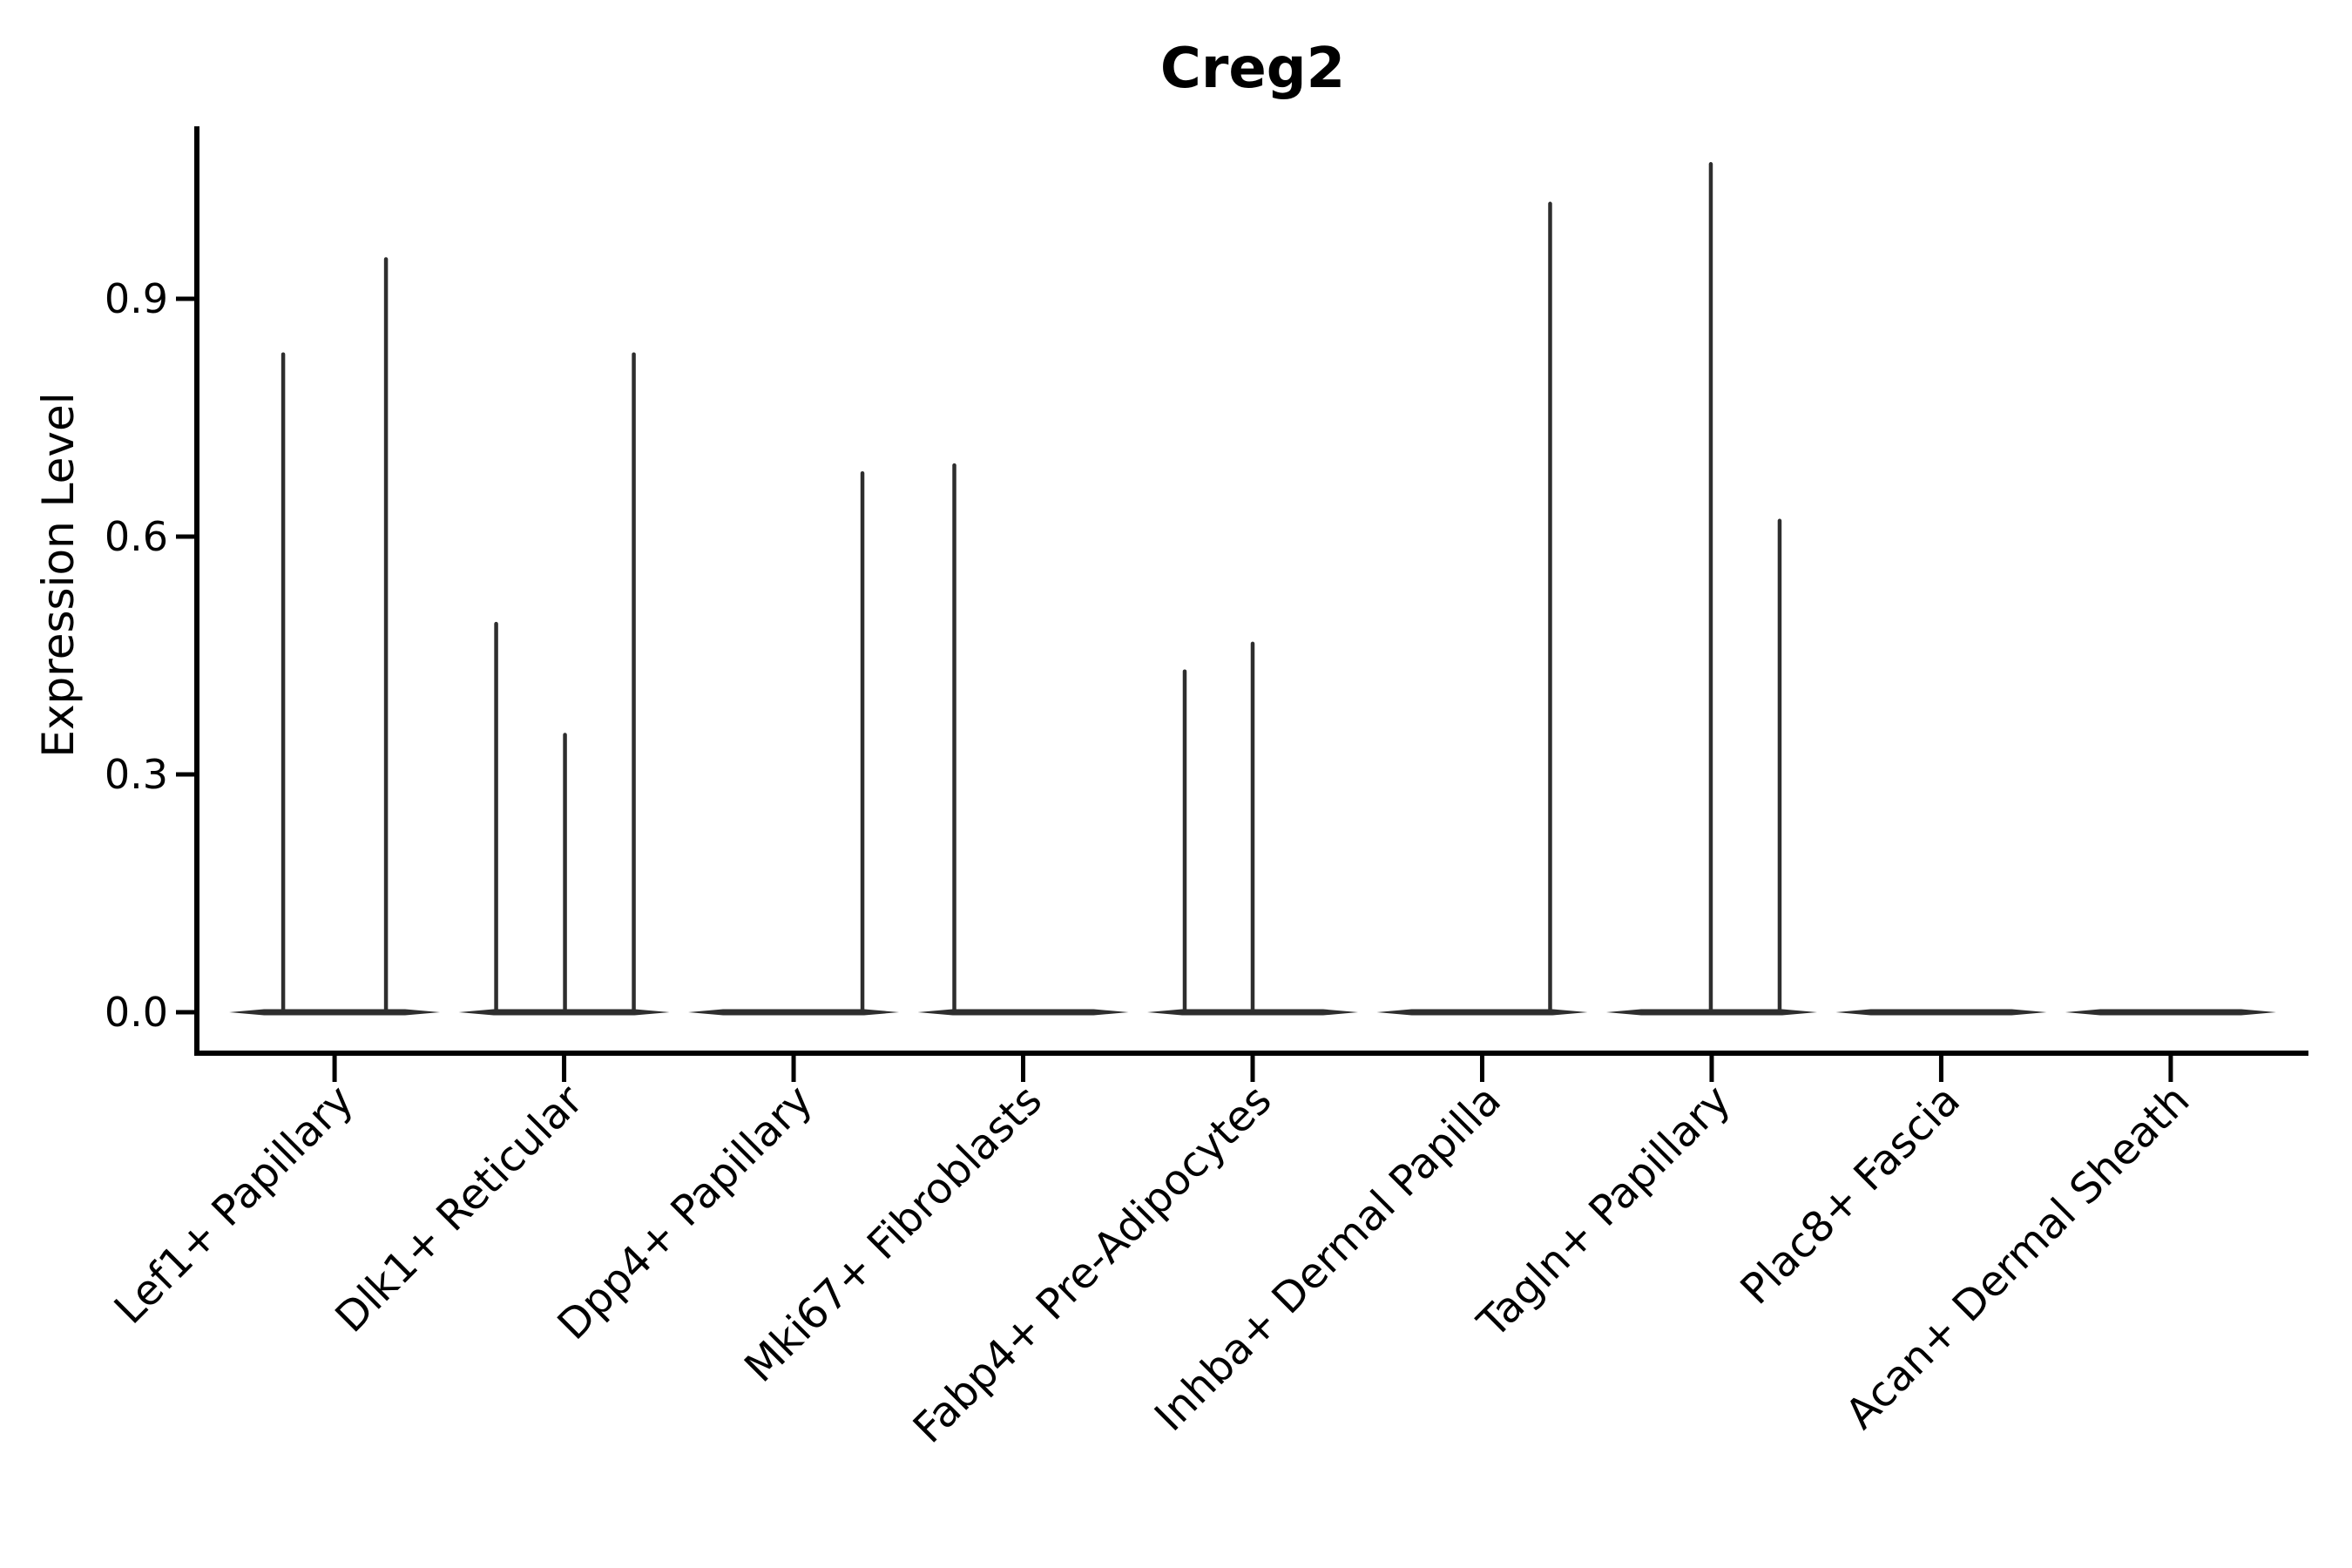 This screenshot has height=1568, width=2352. What do you see at coordinates (151, 655) in the screenshot?
I see `y-axis-ticks: 0.0 0.3 0.6 0.9` at bounding box center [151, 655].